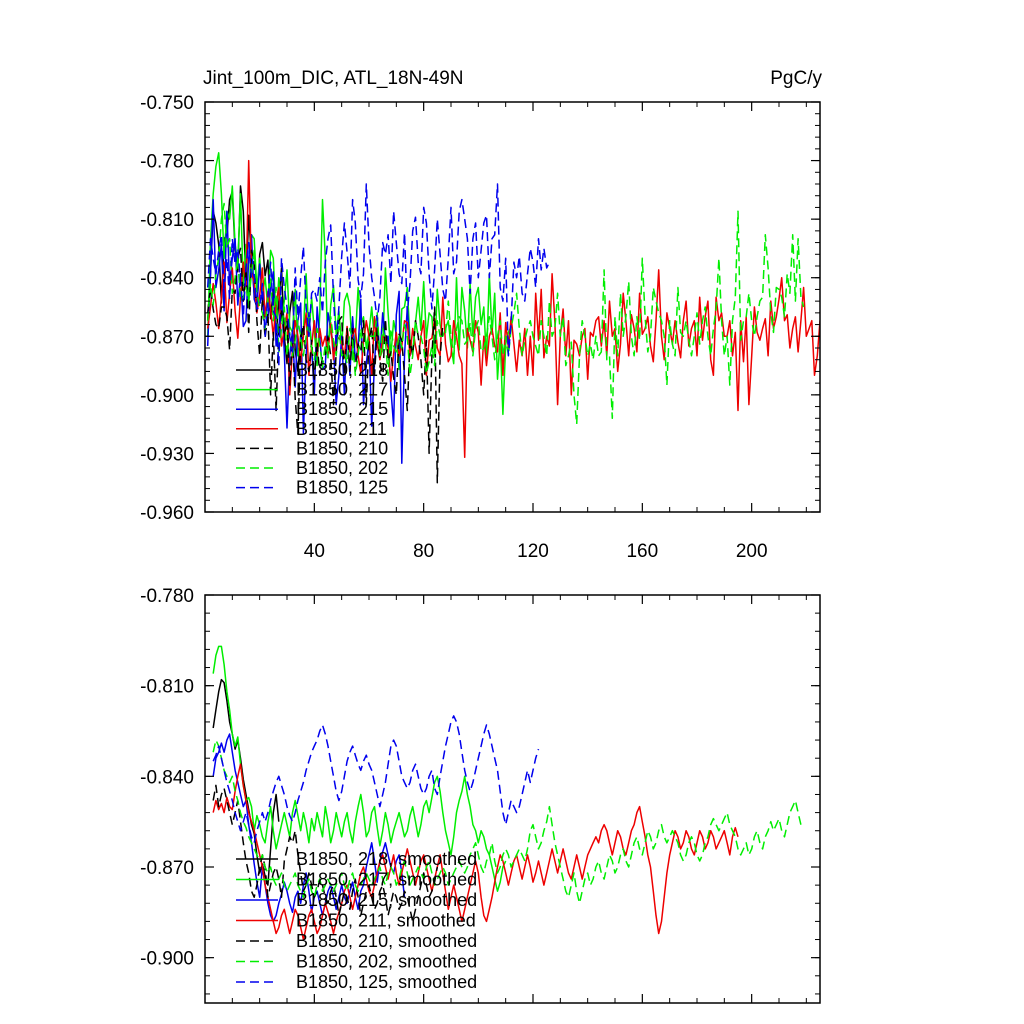 This screenshot has width=1024, height=1024. I want to click on bottom-legend-label: B1850, 215, smoothed, so click(386, 900).